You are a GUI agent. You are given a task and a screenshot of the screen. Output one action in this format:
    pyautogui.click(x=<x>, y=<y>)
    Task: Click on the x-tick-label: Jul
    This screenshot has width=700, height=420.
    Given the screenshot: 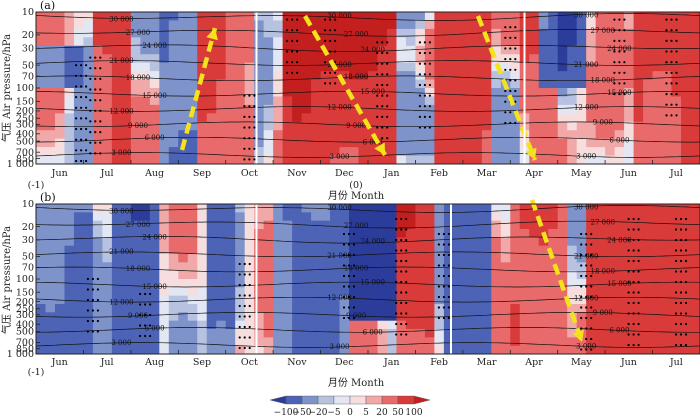 What is the action you would take?
    pyautogui.click(x=107, y=362)
    